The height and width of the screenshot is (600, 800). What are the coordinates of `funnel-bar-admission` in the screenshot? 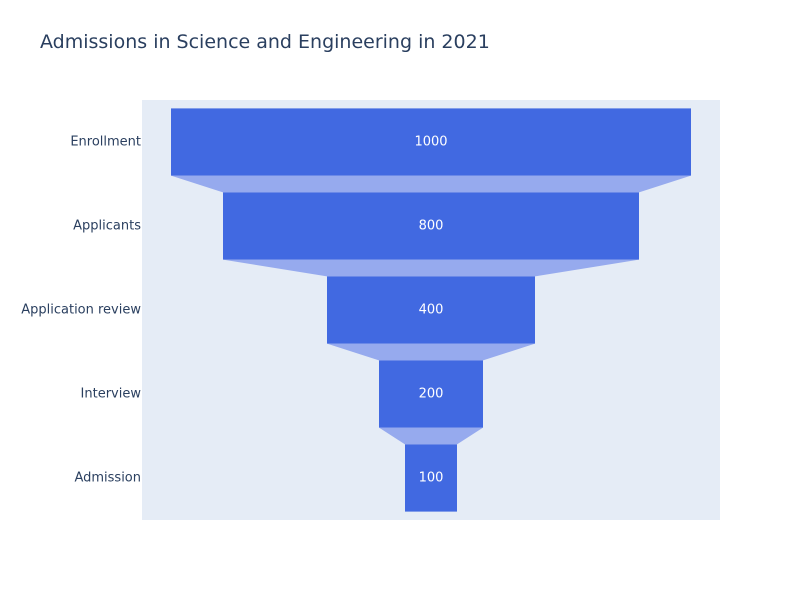 It's located at (431, 478).